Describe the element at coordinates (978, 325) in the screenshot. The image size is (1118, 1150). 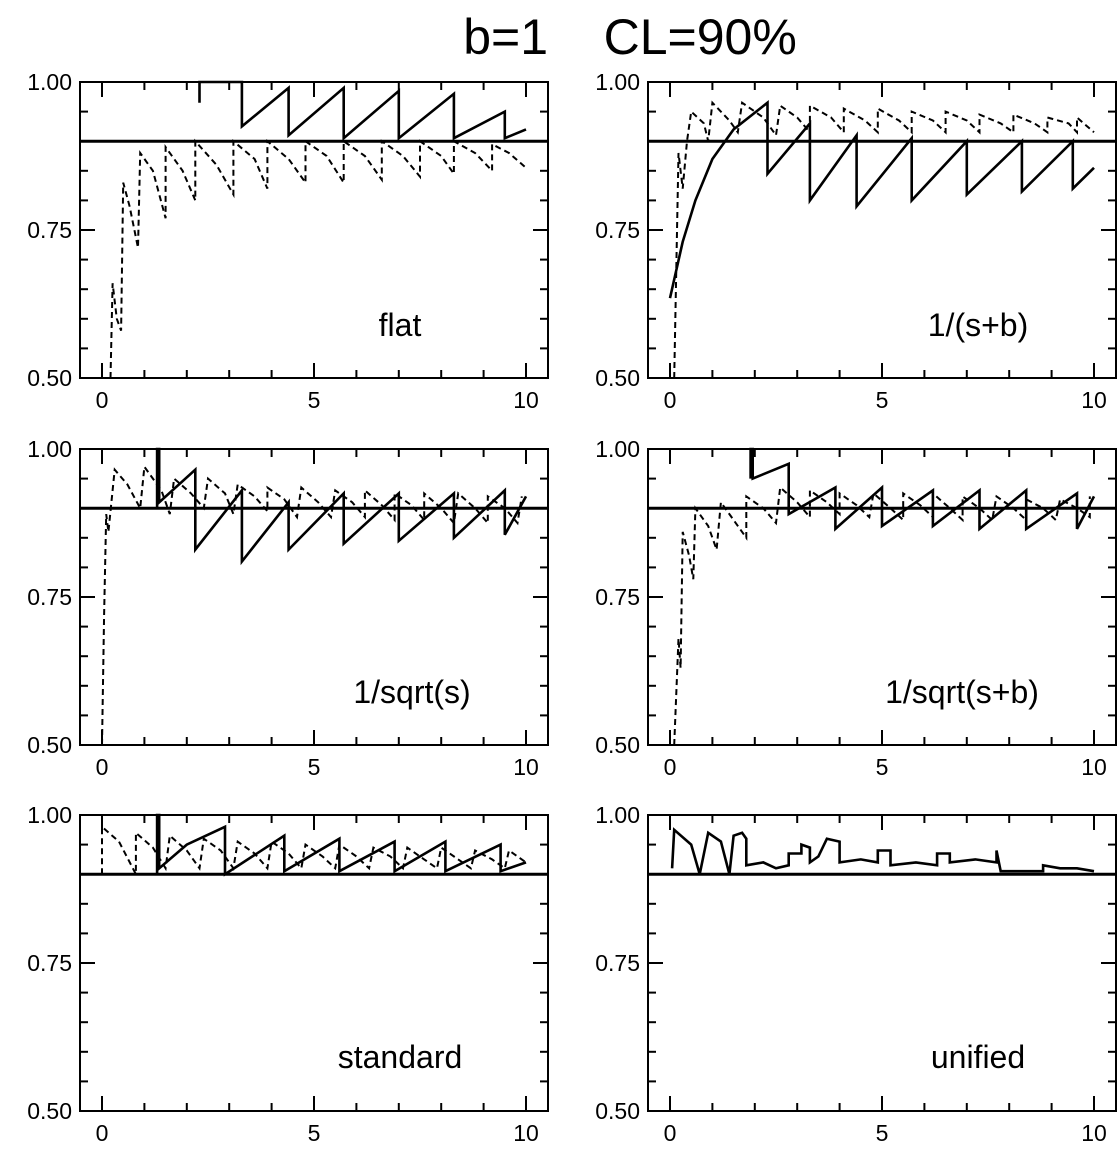
I see `panel-label: 1/(s+b)` at that location.